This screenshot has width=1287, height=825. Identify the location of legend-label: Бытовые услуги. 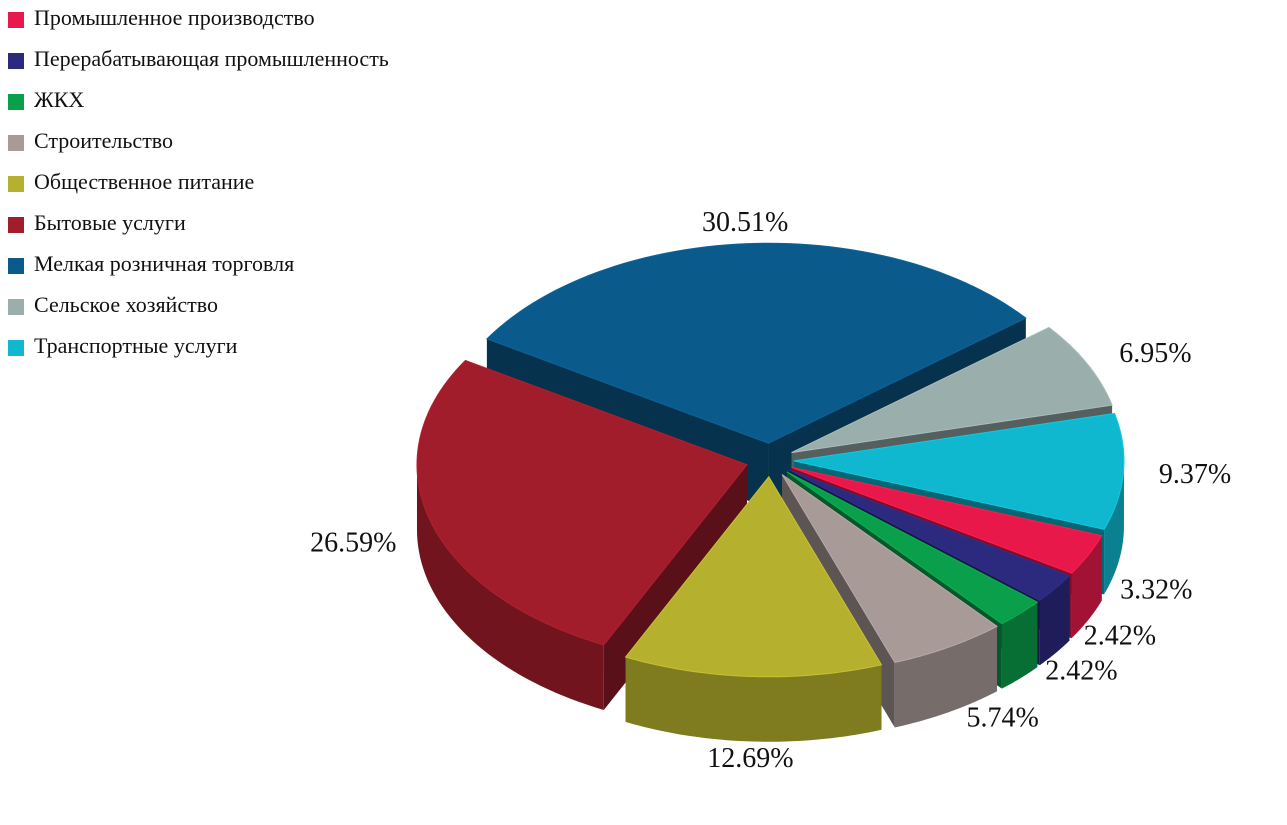
(110, 222).